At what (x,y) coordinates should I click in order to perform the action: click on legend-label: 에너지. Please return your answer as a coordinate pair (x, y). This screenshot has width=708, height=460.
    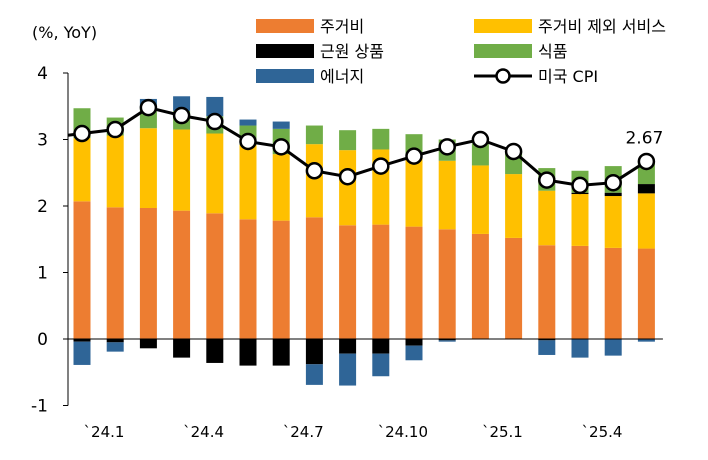
    Looking at the image, I should click on (342, 76).